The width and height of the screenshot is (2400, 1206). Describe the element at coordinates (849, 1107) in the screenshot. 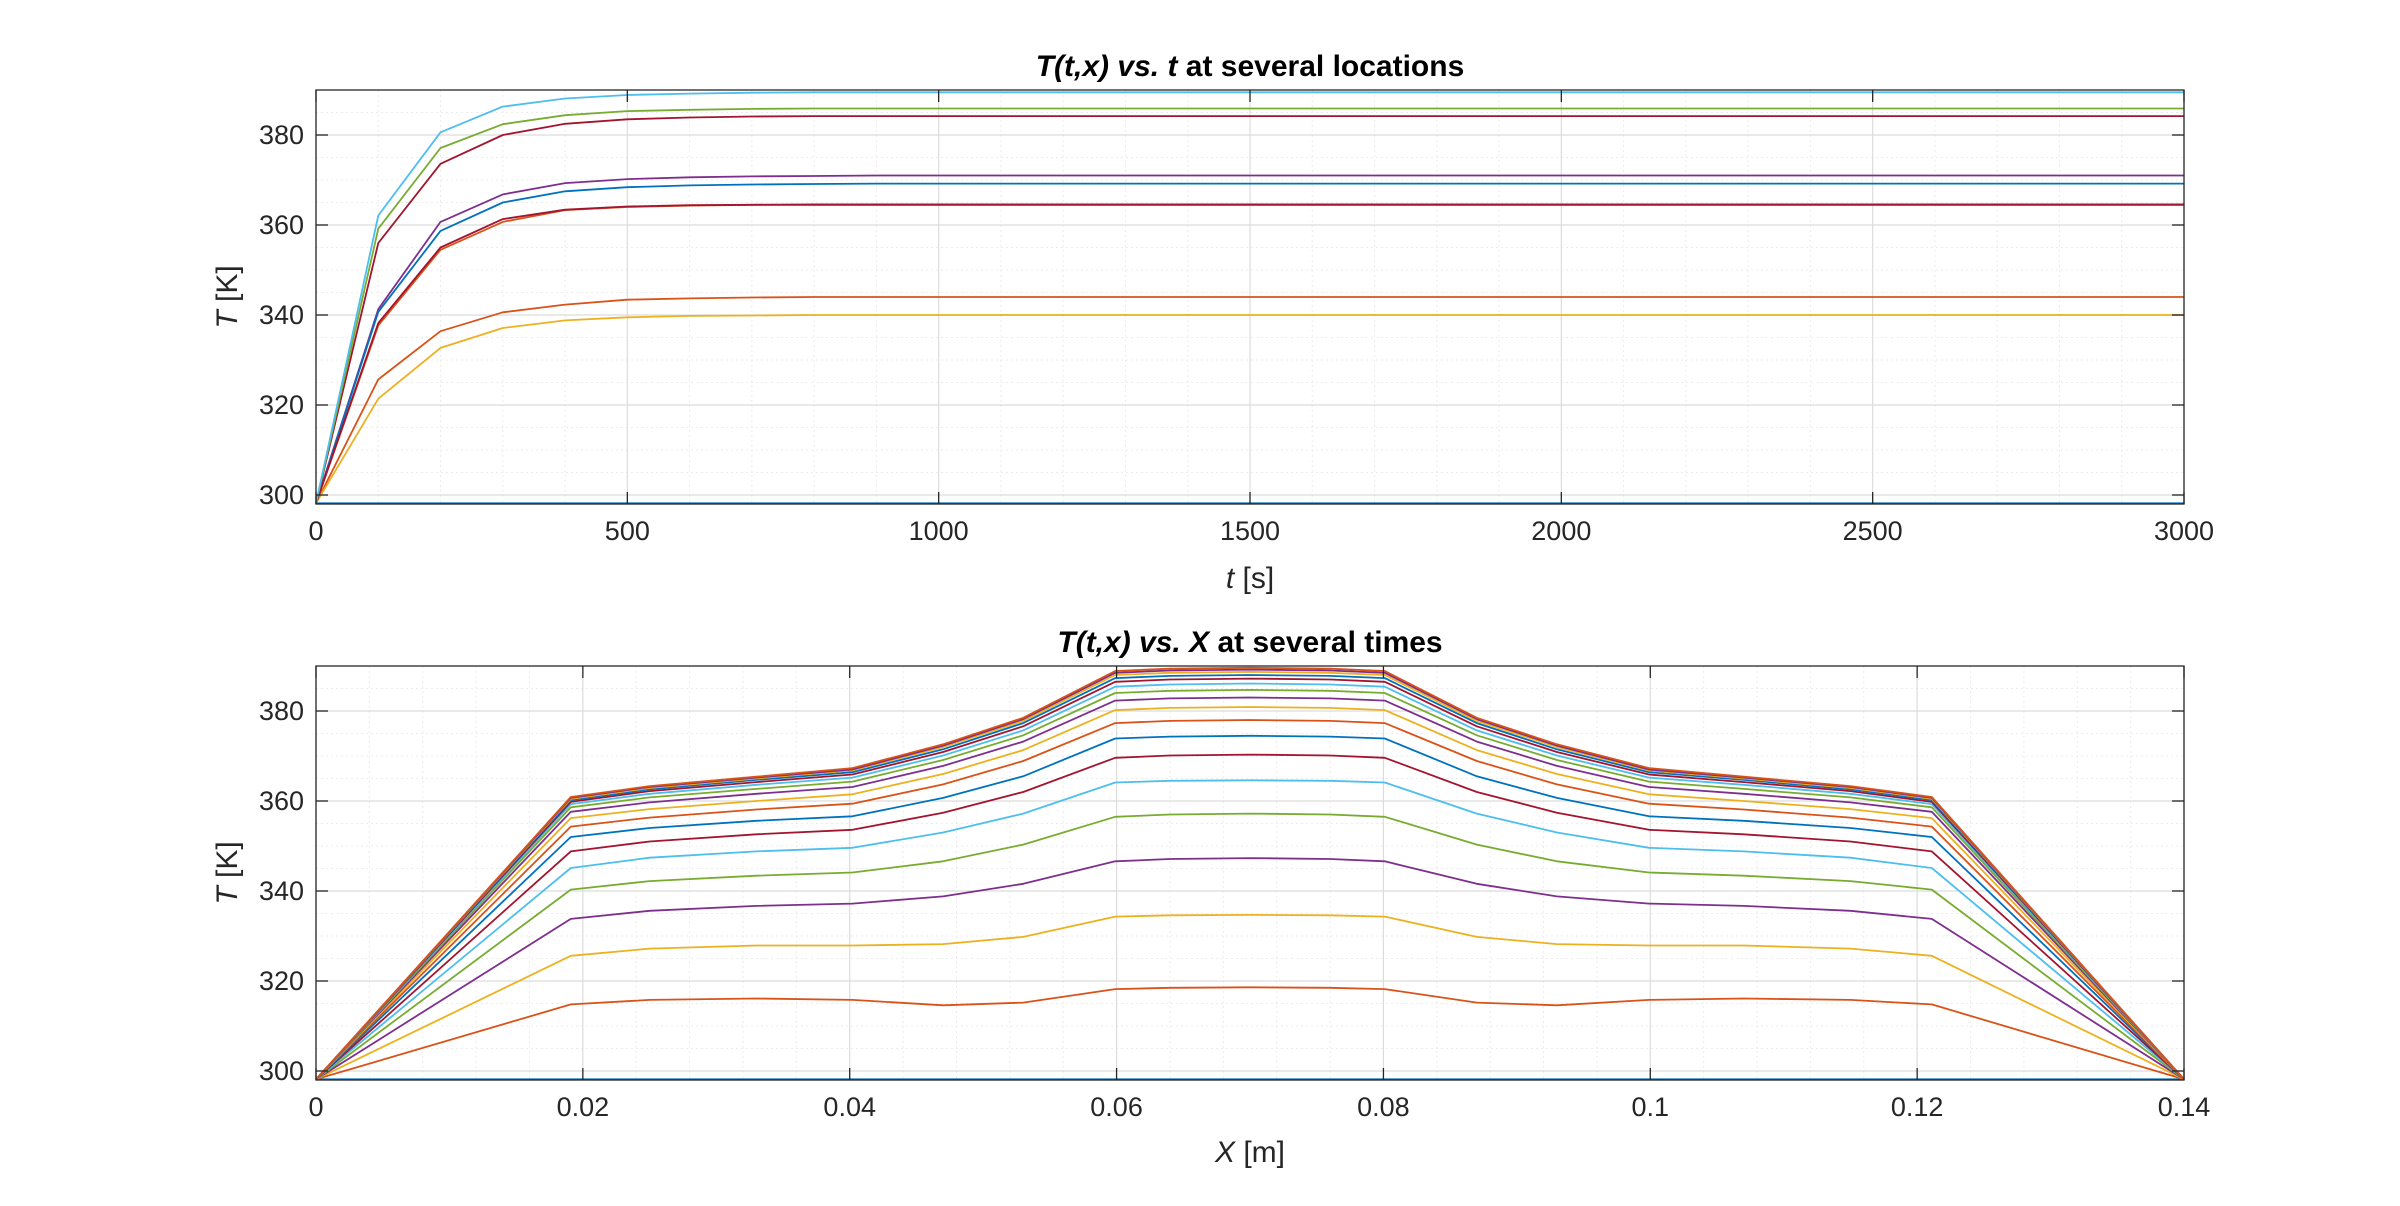

I see `x-tick-label: 0.04` at that location.